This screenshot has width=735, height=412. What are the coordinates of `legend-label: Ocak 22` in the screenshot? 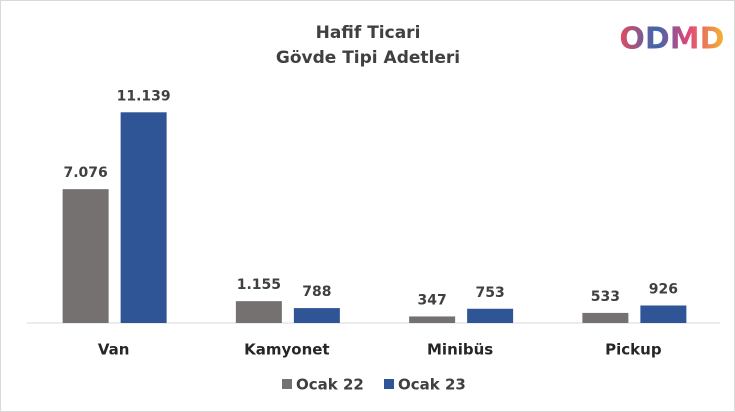 It's located at (330, 385).